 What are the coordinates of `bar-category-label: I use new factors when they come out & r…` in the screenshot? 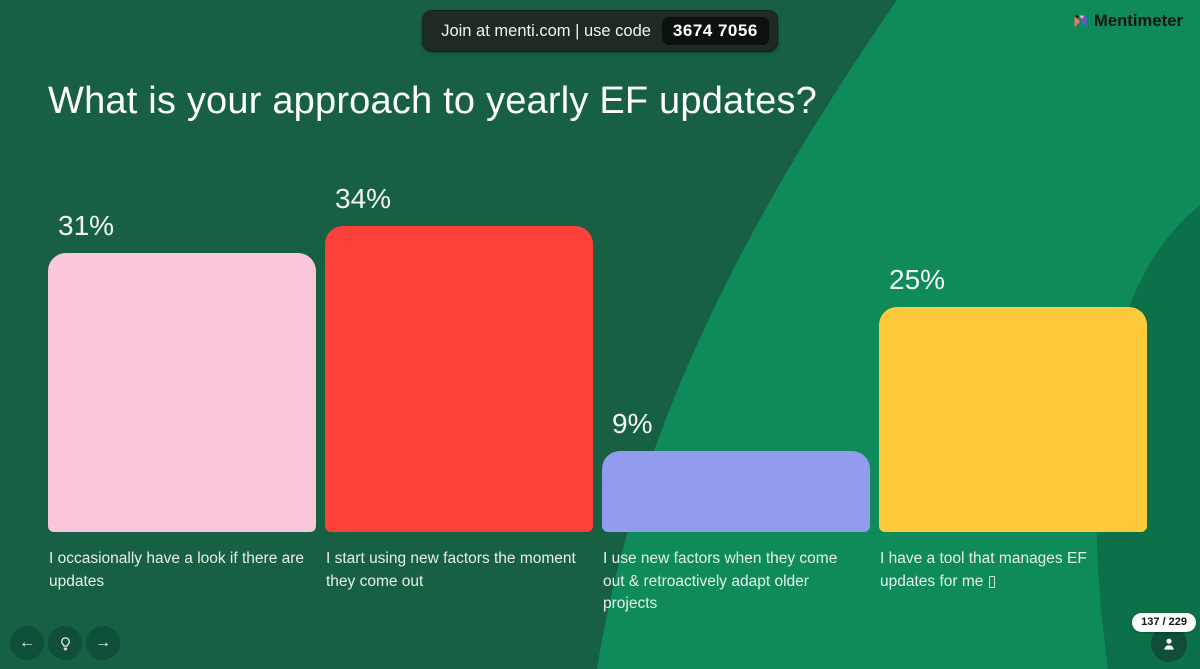 It's located at (720, 581).